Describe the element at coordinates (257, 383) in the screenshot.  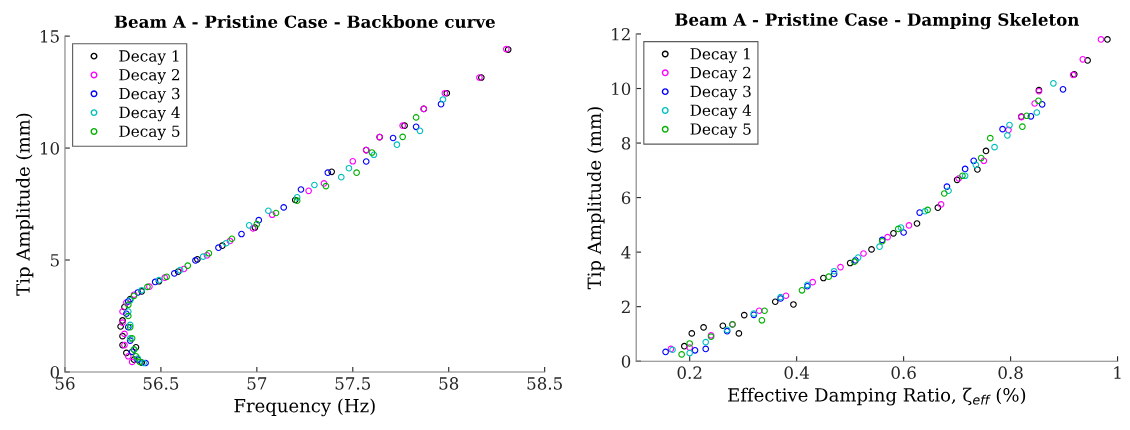
I see `x-tick-label: 57` at that location.